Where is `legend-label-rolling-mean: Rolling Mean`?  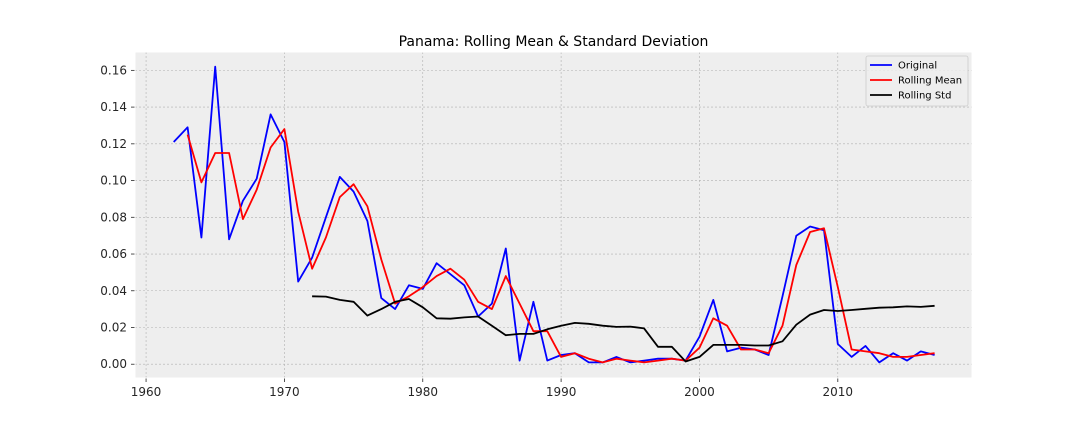
legend-label-rolling-mean: Rolling Mean is located at coordinates (930, 81).